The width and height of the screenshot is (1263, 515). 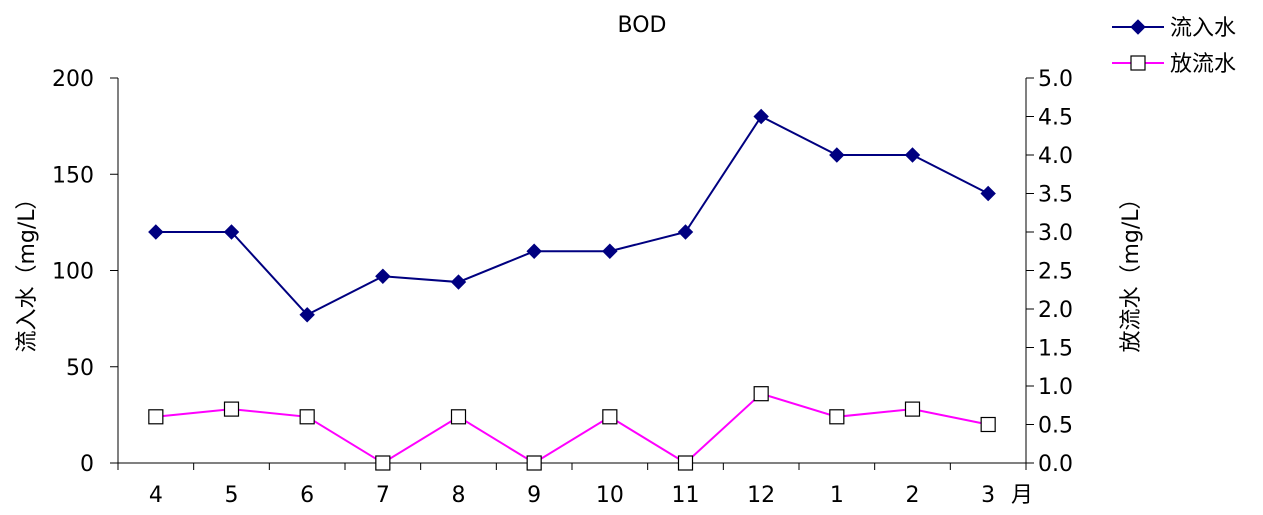 What do you see at coordinates (1055, 233) in the screenshot?
I see `y-right-tick-label: 3.0` at bounding box center [1055, 233].